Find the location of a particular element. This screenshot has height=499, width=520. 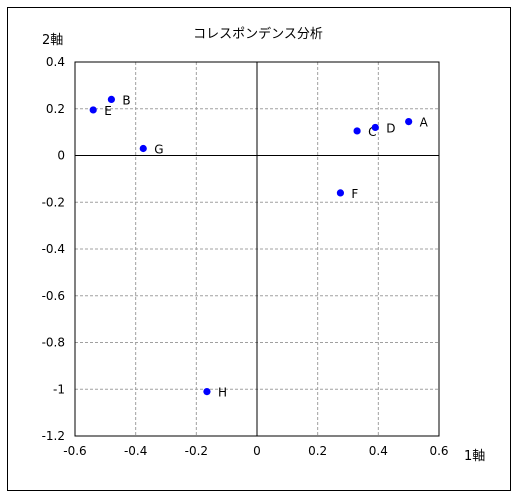

y-tick-label: -0.2 is located at coordinates (53, 202).